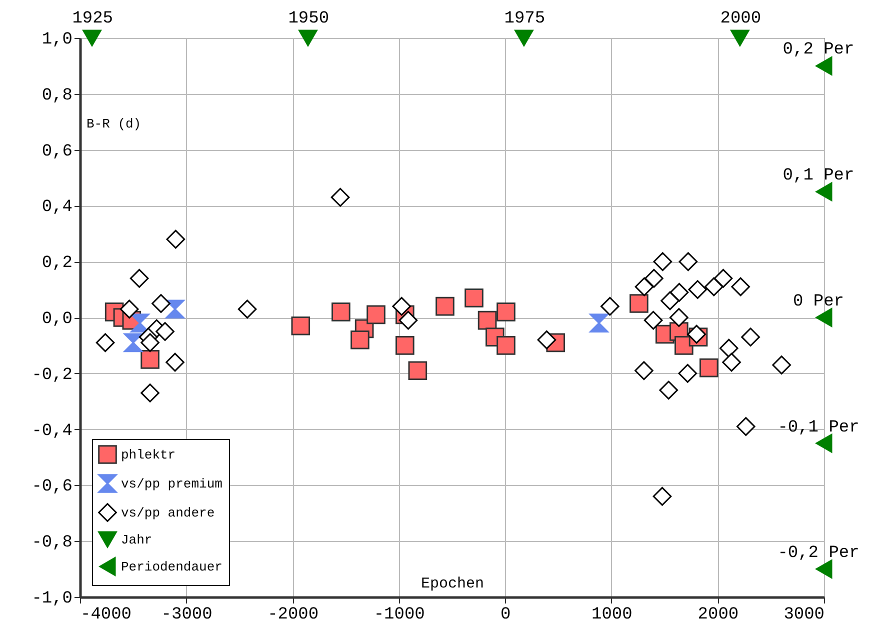 Image resolution: width=878 pixels, height=635 pixels. What do you see at coordinates (818, 50) in the screenshot?
I see `y2-tick-label: 0,2 Per` at bounding box center [818, 50].